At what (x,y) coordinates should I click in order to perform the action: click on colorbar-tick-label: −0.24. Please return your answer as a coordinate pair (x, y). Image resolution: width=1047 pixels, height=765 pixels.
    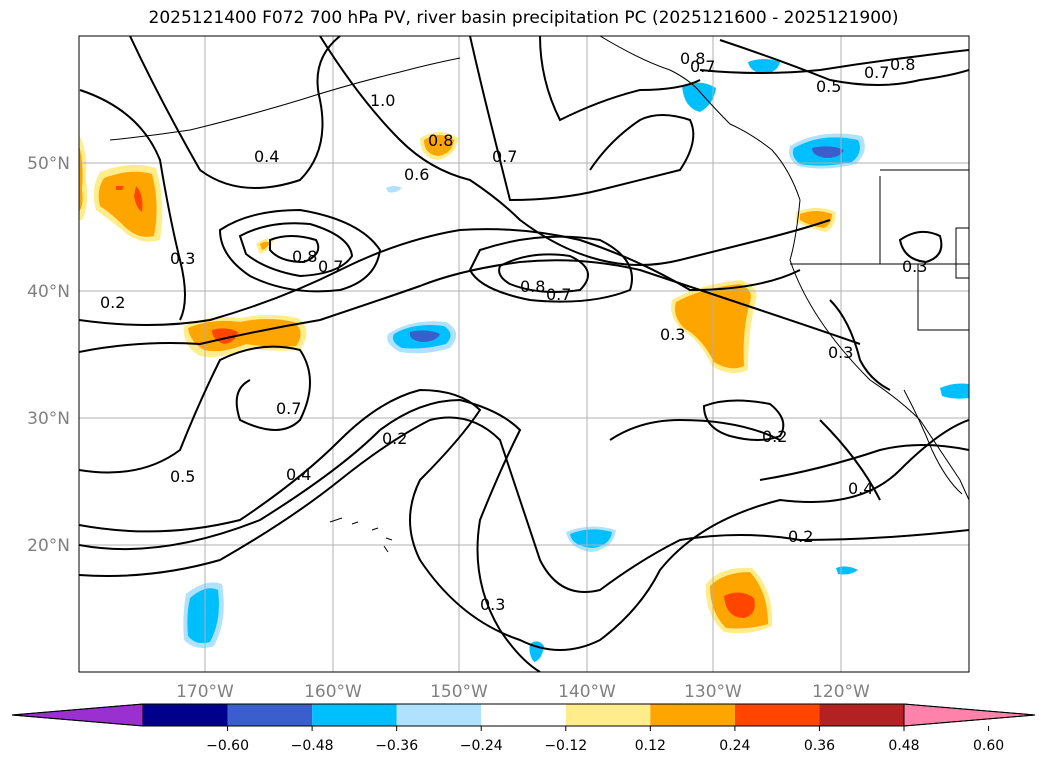
    Looking at the image, I should click on (481, 746).